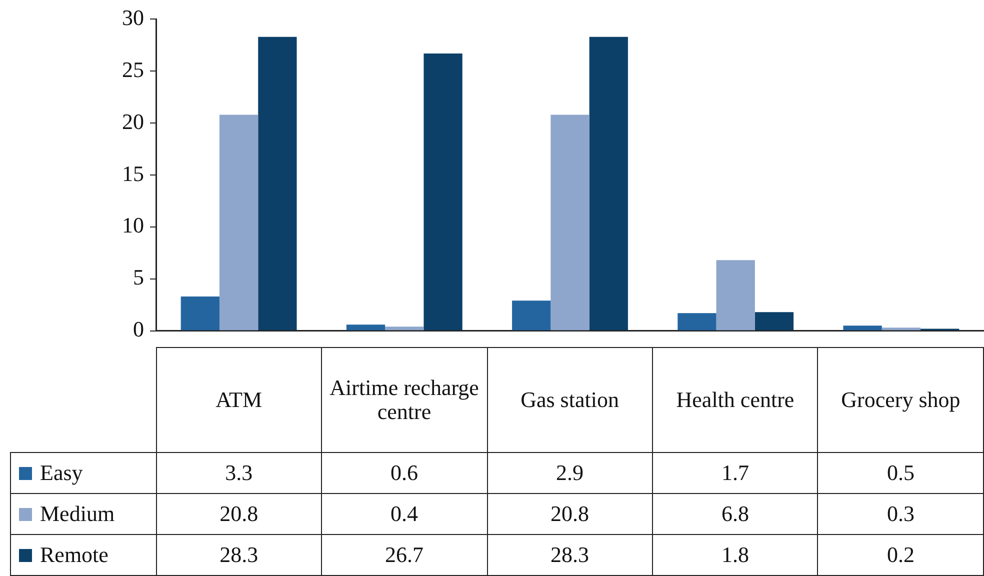  Describe the element at coordinates (83, 473) in the screenshot. I see `legend-label: Easy` at that location.